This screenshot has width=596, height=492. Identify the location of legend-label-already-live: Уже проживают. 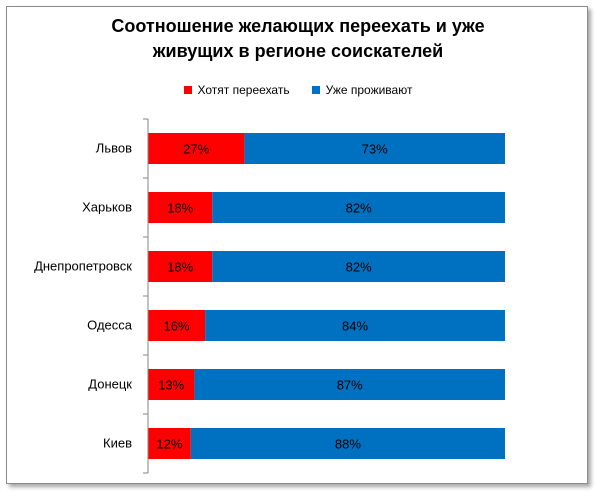
(369, 90).